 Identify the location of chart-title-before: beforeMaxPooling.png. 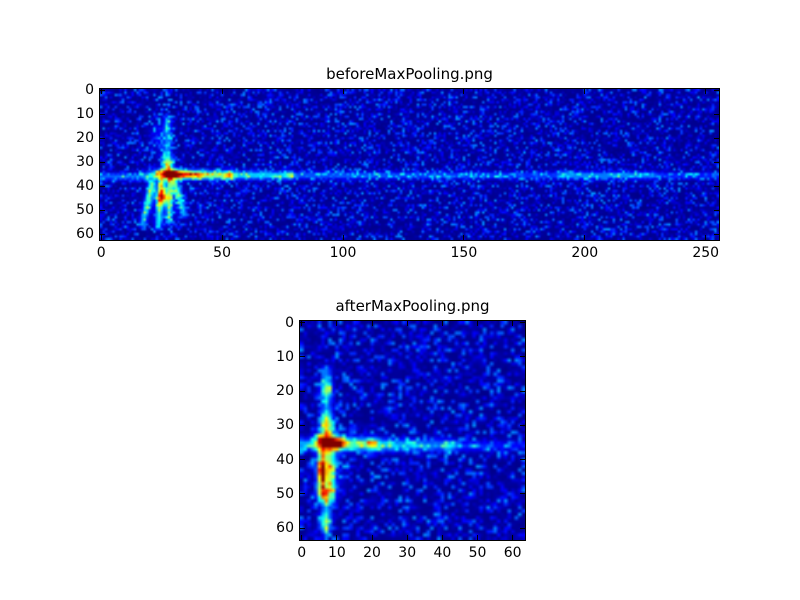
(409, 74).